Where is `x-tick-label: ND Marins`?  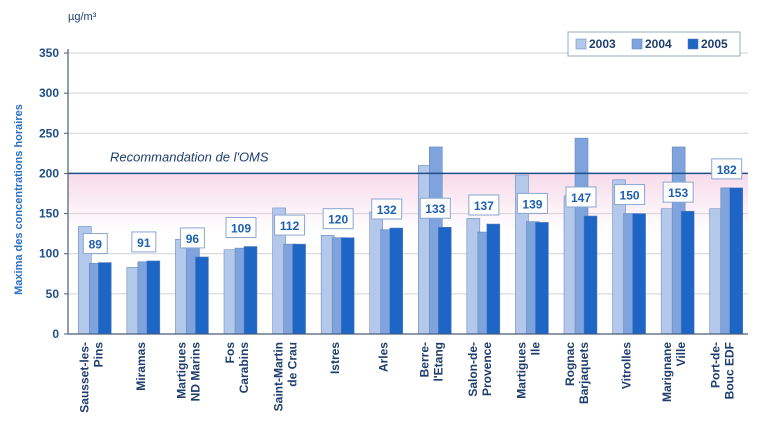
x-tick-label: ND Marins is located at coordinates (195, 372).